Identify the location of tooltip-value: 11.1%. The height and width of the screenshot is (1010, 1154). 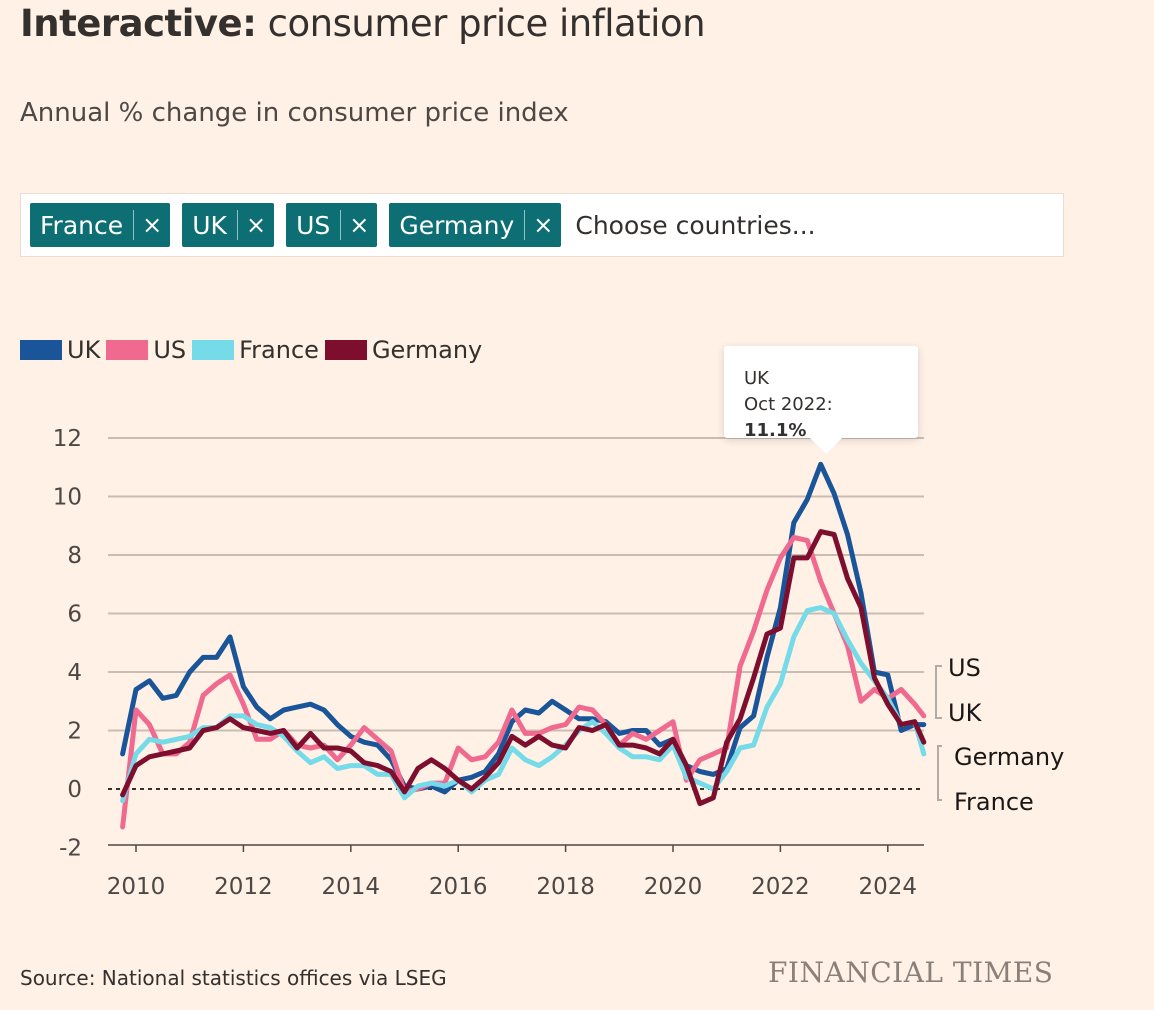
(775, 430).